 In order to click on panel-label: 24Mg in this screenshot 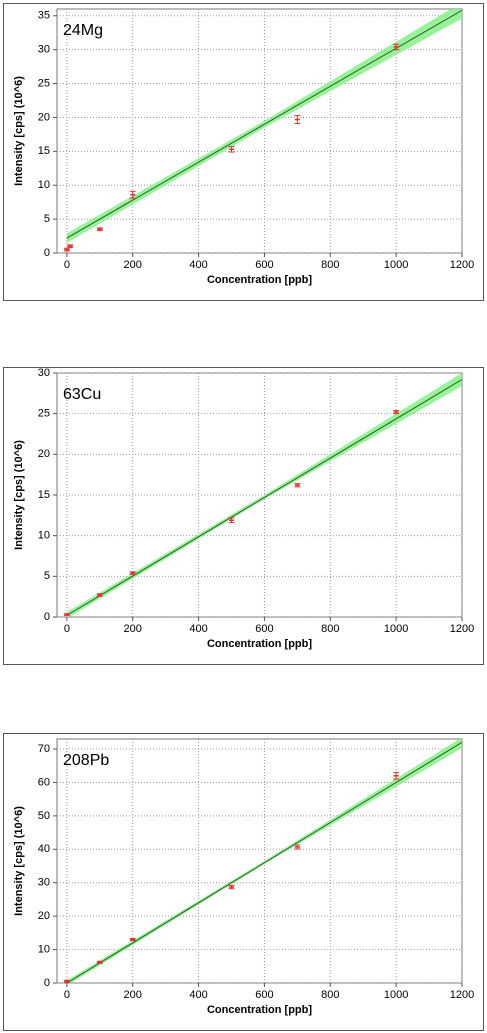, I will do `click(83, 30)`.